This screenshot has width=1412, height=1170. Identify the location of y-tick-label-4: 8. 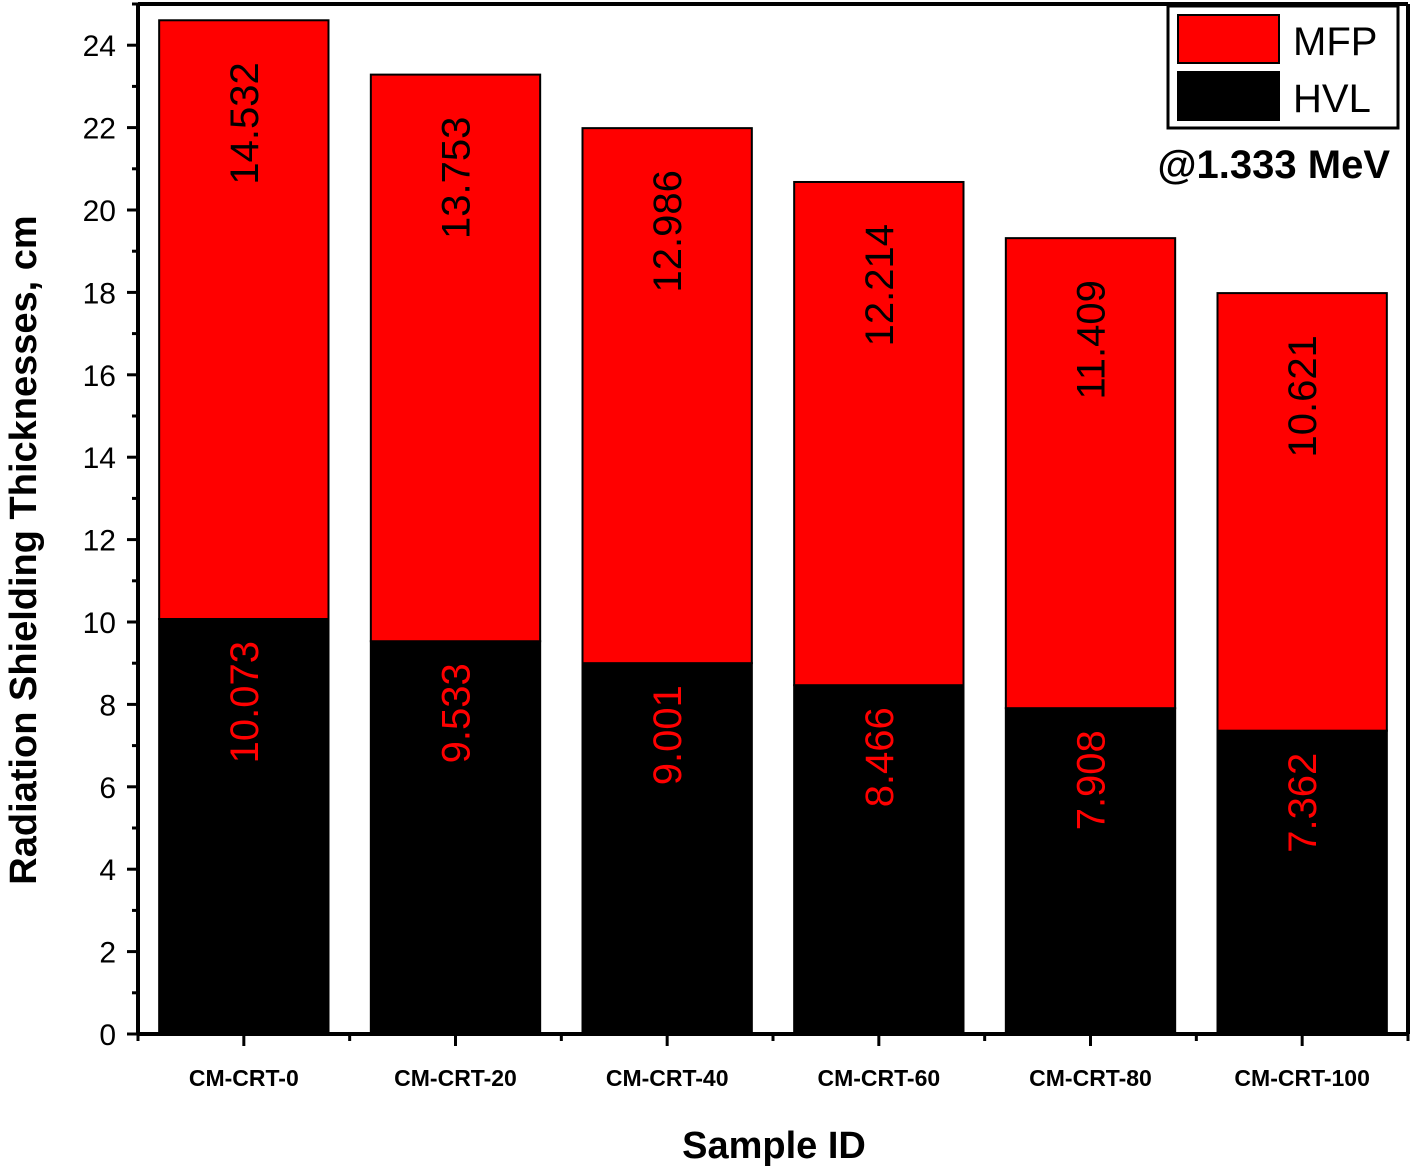
(107, 705).